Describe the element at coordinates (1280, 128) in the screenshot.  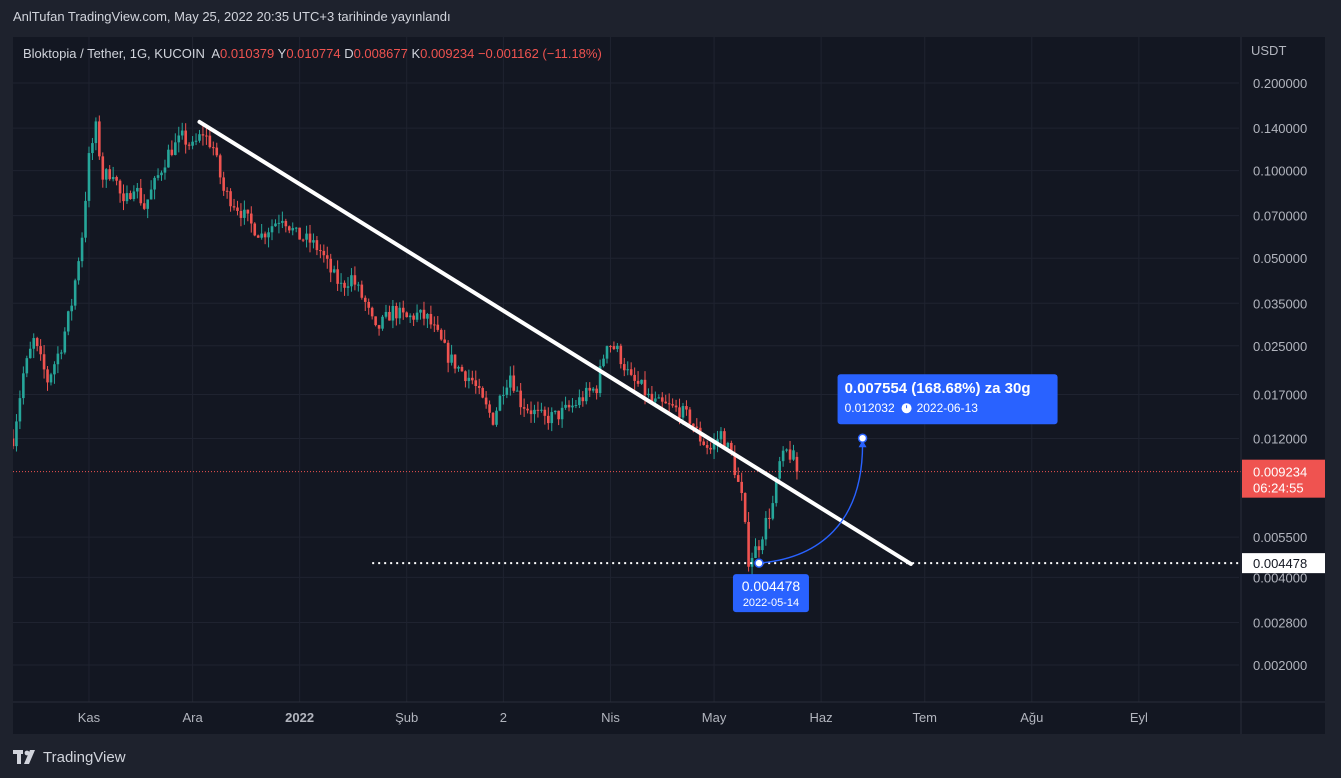
I see `y-tick-label: 0.140000` at that location.